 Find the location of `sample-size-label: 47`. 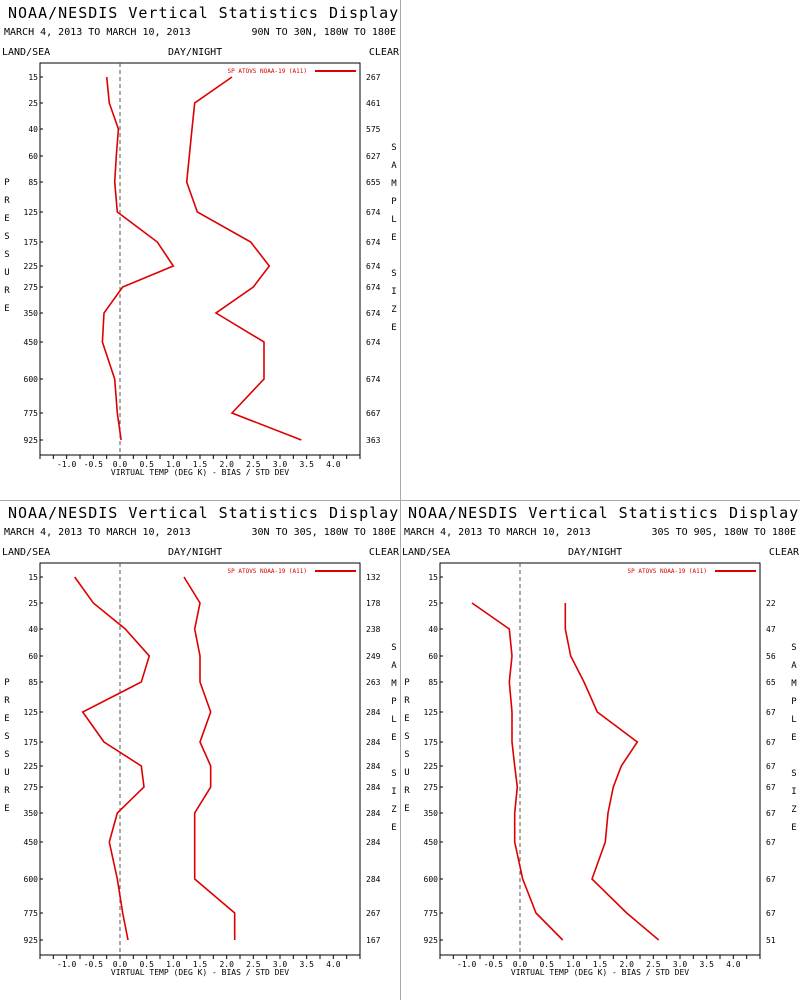

sample-size-label: 47 is located at coordinates (771, 629).